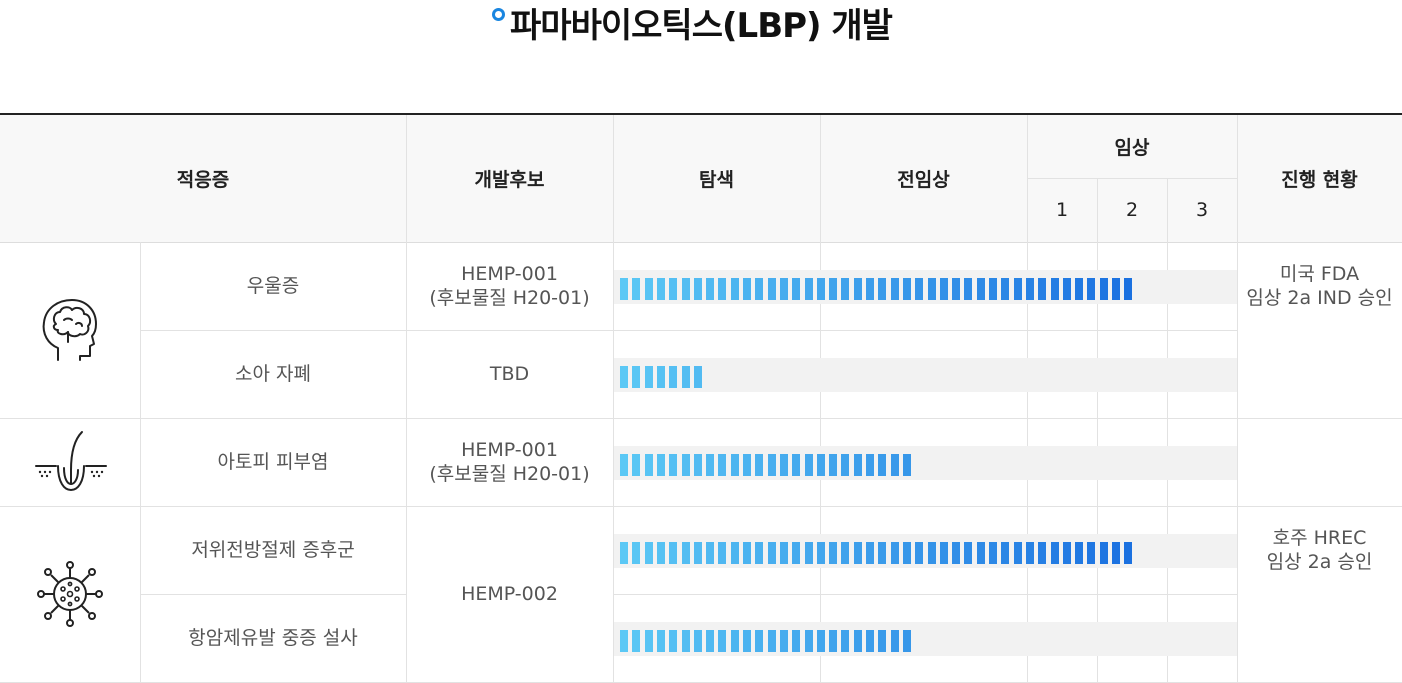  What do you see at coordinates (701, 30) in the screenshot?
I see `title-area: 파마바이오틱스(LBP) 개발` at bounding box center [701, 30].